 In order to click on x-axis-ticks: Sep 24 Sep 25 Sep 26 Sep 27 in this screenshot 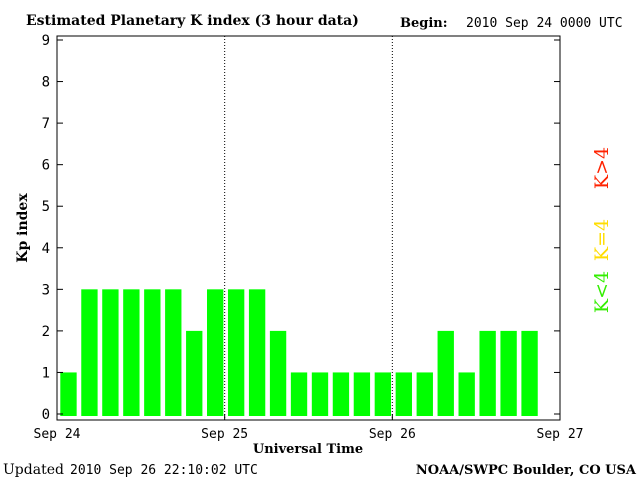, I will do `click(309, 428)`.